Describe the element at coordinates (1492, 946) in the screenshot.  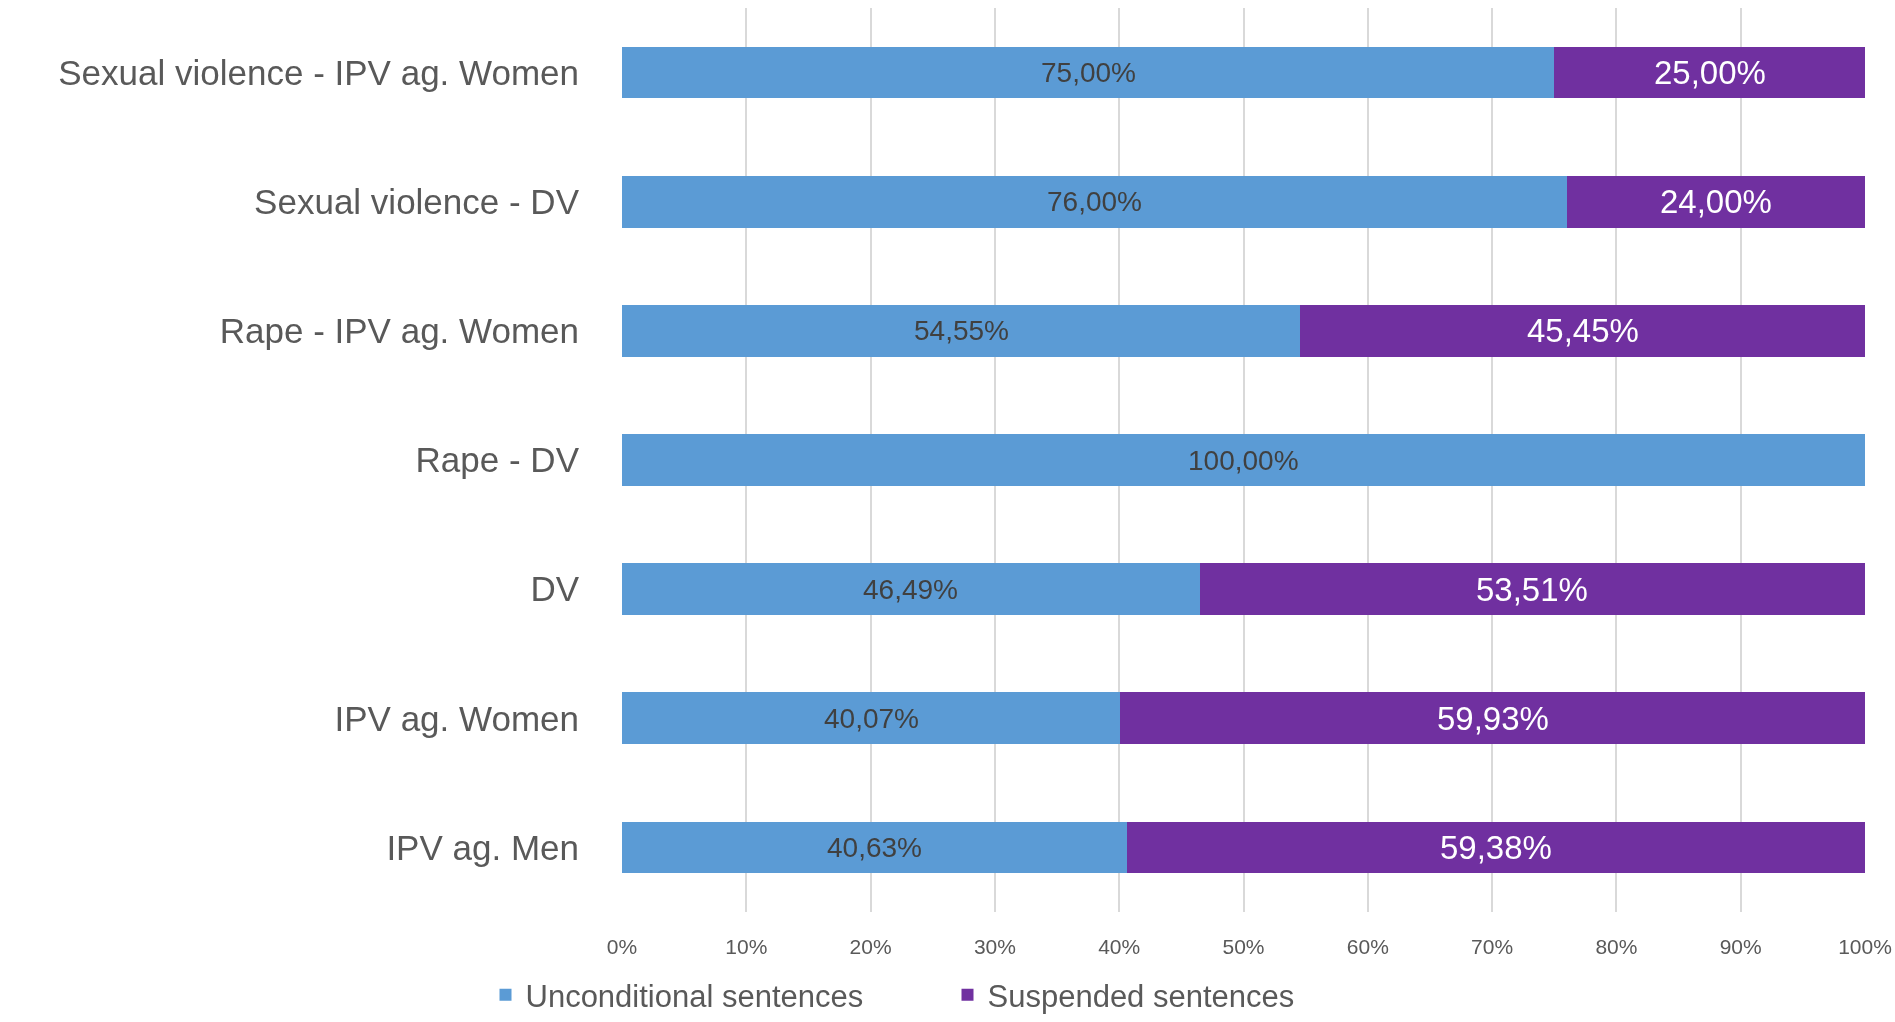
I see `x-tick-label: 70%` at that location.